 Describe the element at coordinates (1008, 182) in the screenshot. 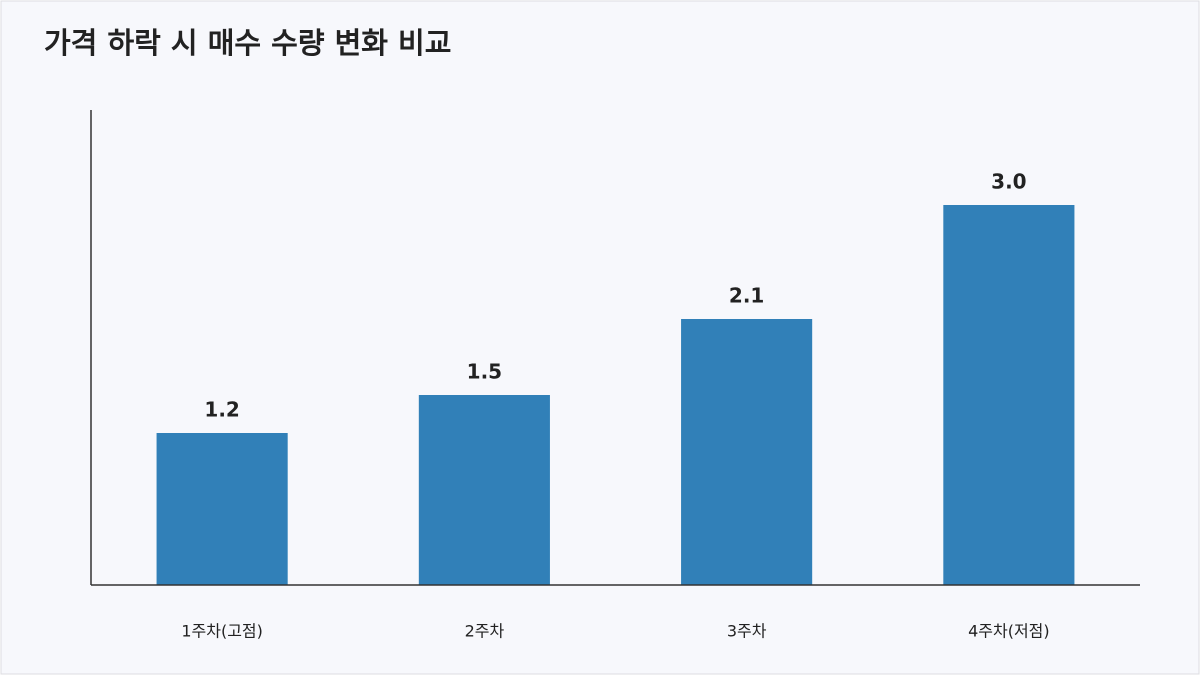

I see `value-label: 3.0` at that location.